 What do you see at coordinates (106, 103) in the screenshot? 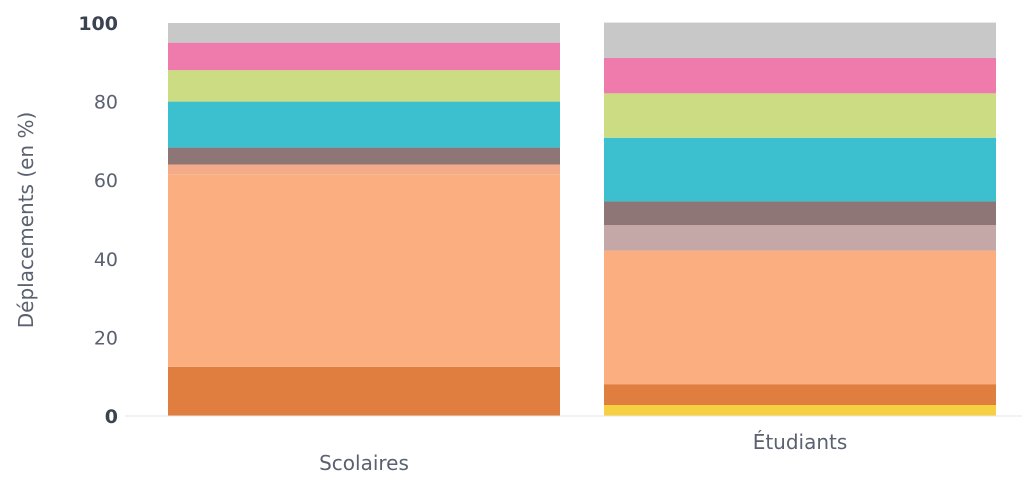
I see `y-tick-label-80: 80` at bounding box center [106, 103].